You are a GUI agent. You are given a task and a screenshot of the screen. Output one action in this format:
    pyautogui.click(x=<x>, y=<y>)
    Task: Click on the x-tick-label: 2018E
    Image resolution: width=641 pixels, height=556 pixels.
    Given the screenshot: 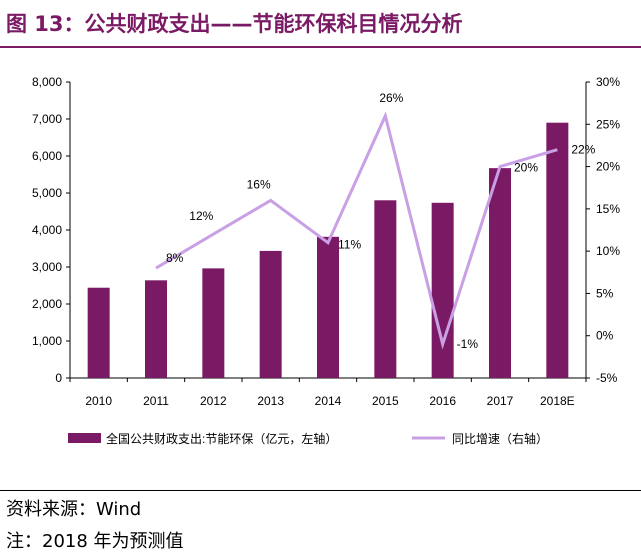 What is the action you would take?
    pyautogui.click(x=557, y=401)
    